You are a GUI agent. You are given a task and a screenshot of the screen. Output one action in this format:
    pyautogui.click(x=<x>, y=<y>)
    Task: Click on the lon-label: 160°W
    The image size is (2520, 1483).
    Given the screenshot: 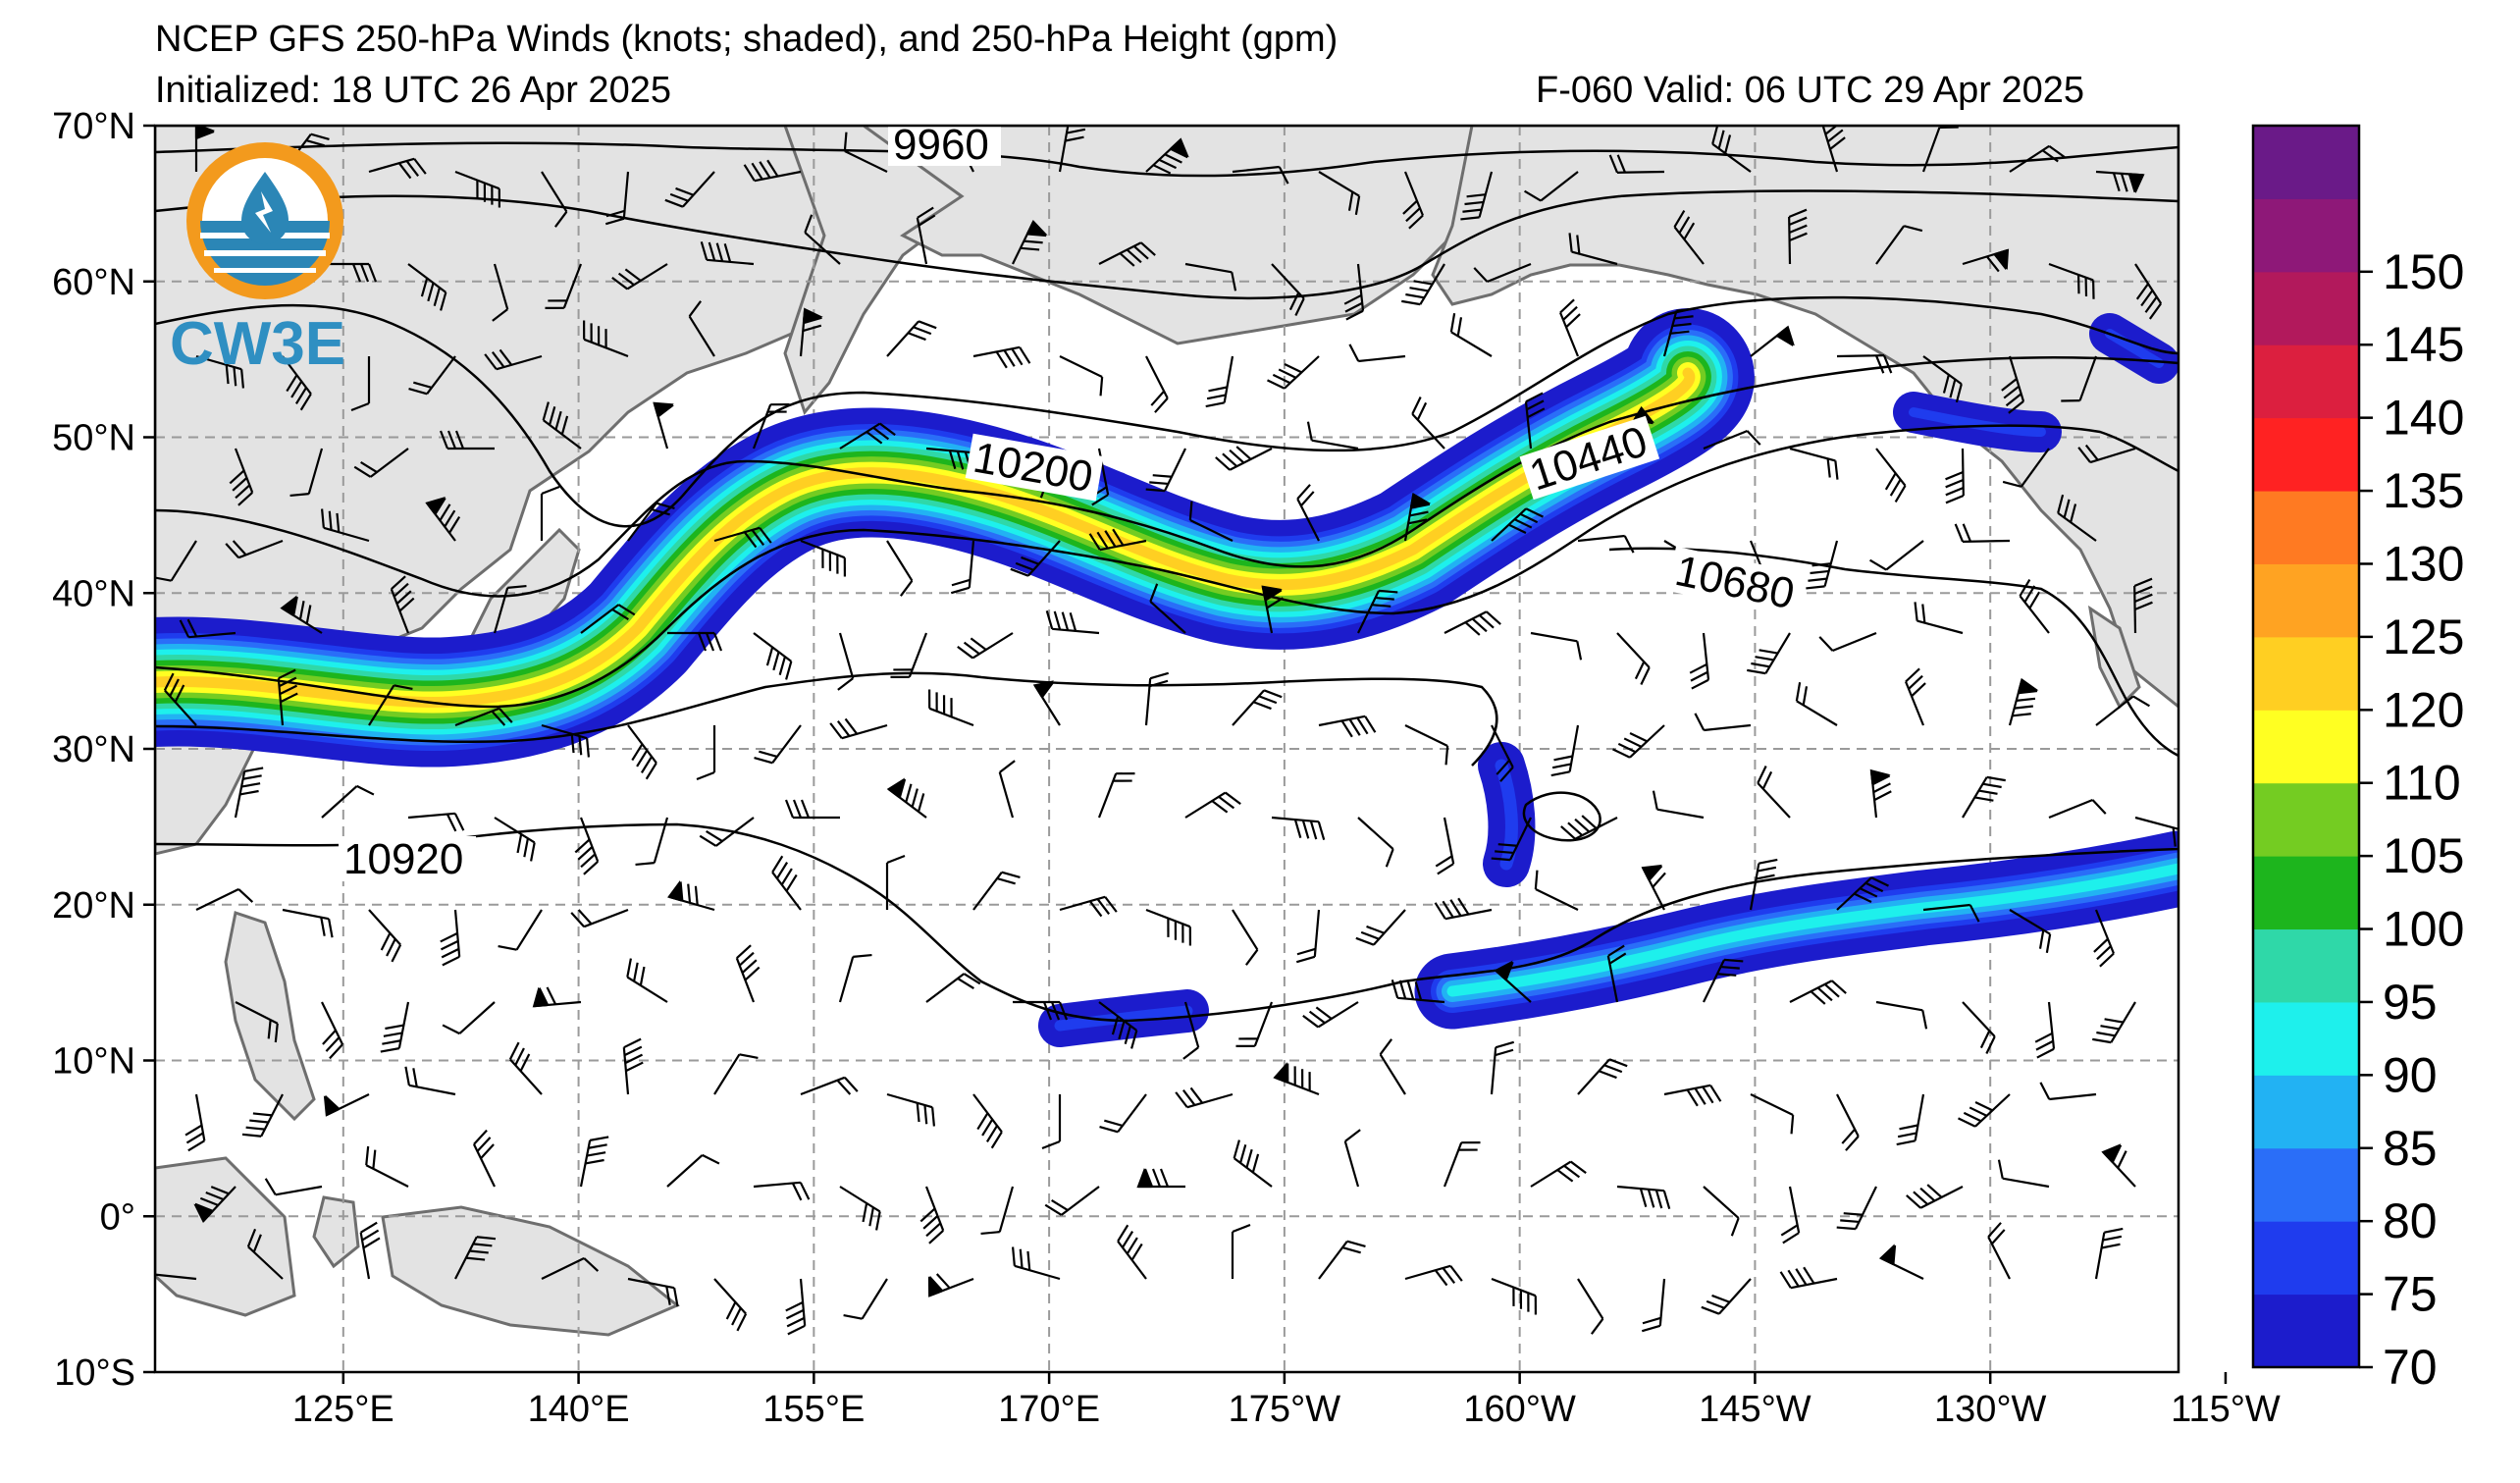 What is the action you would take?
    pyautogui.click(x=1519, y=1410)
    